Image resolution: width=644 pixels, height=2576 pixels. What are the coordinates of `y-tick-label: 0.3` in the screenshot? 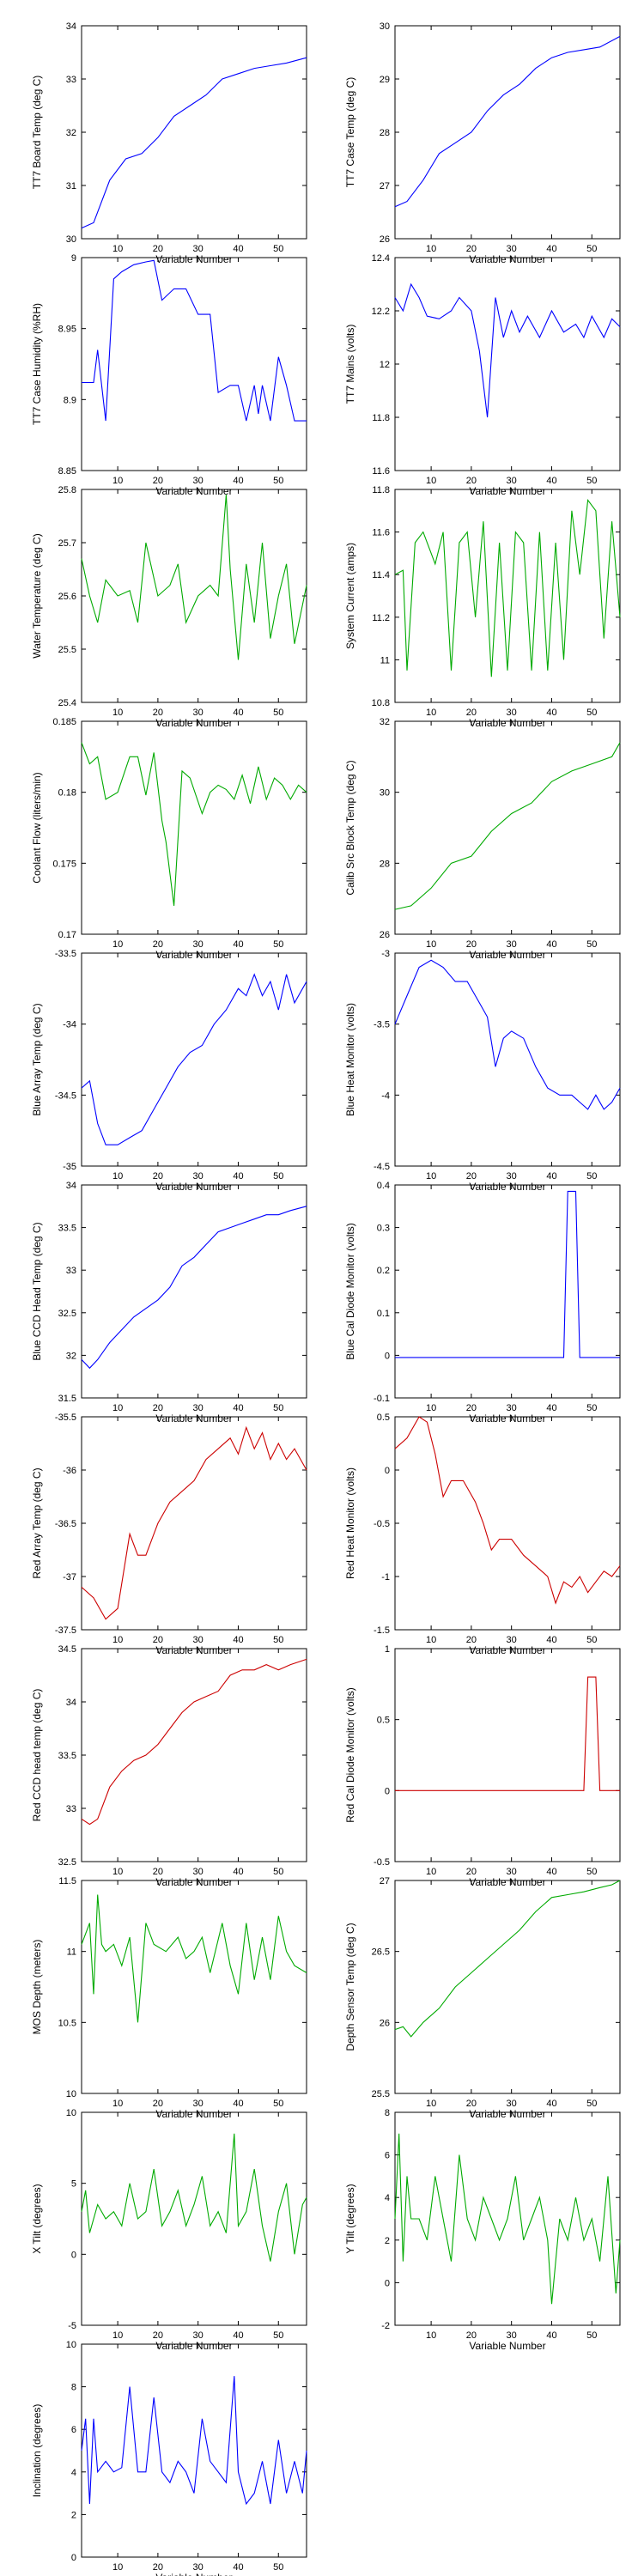 It's located at (383, 1229).